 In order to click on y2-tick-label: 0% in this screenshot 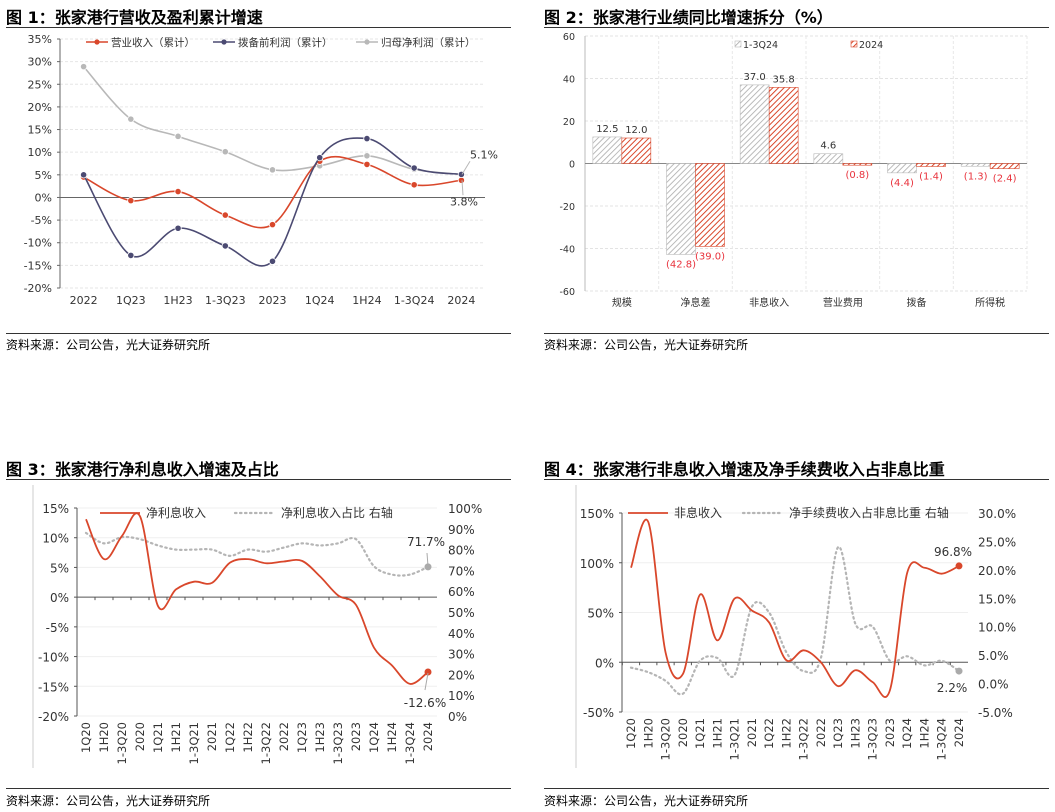, I will do `click(457, 717)`.